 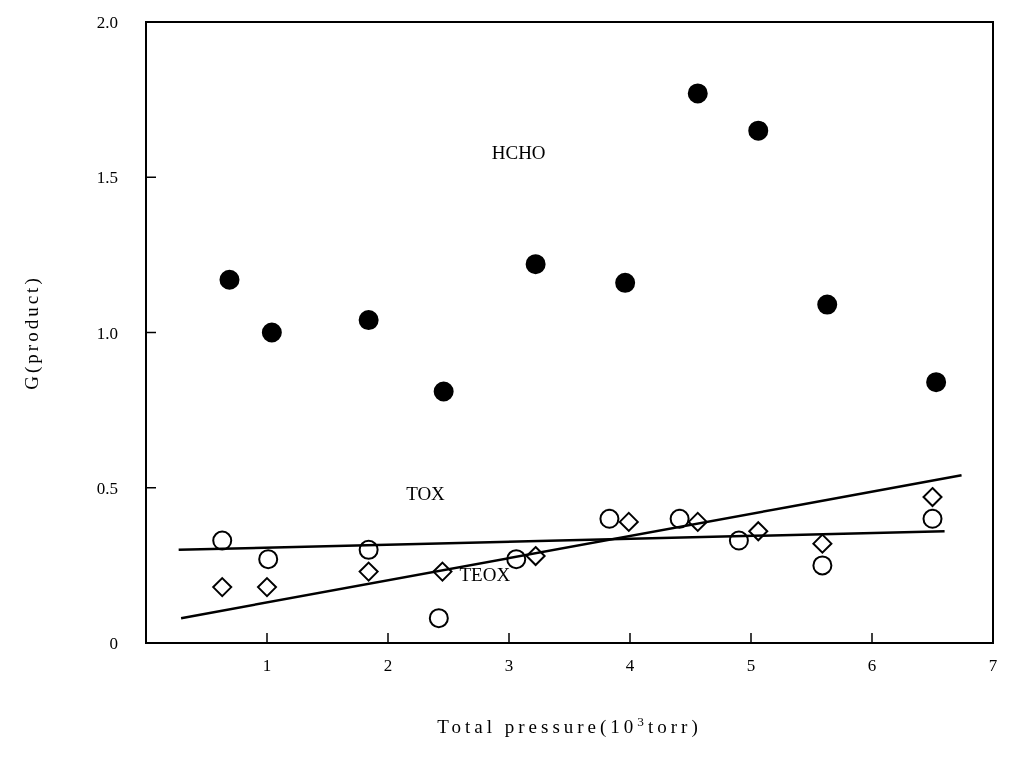 What do you see at coordinates (426, 494) in the screenshot?
I see `annotation: TOX` at bounding box center [426, 494].